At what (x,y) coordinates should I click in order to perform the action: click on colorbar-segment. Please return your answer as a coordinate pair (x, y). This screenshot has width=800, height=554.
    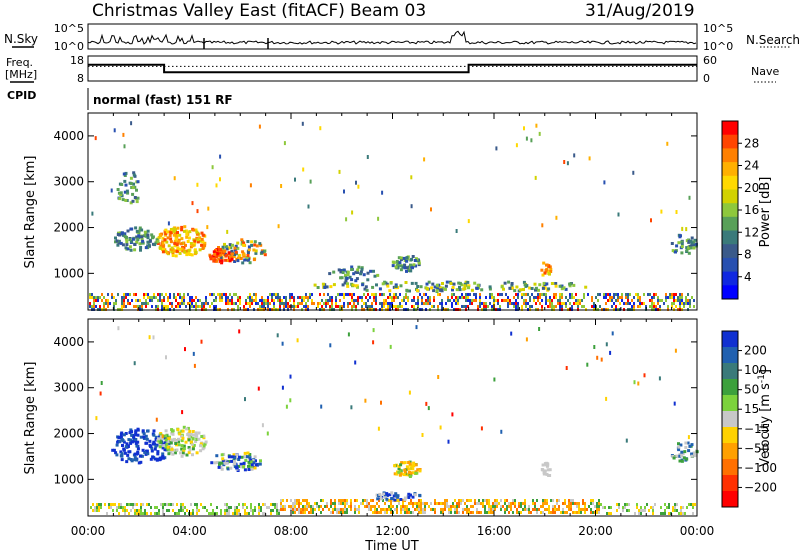
    Looking at the image, I should click on (730, 292).